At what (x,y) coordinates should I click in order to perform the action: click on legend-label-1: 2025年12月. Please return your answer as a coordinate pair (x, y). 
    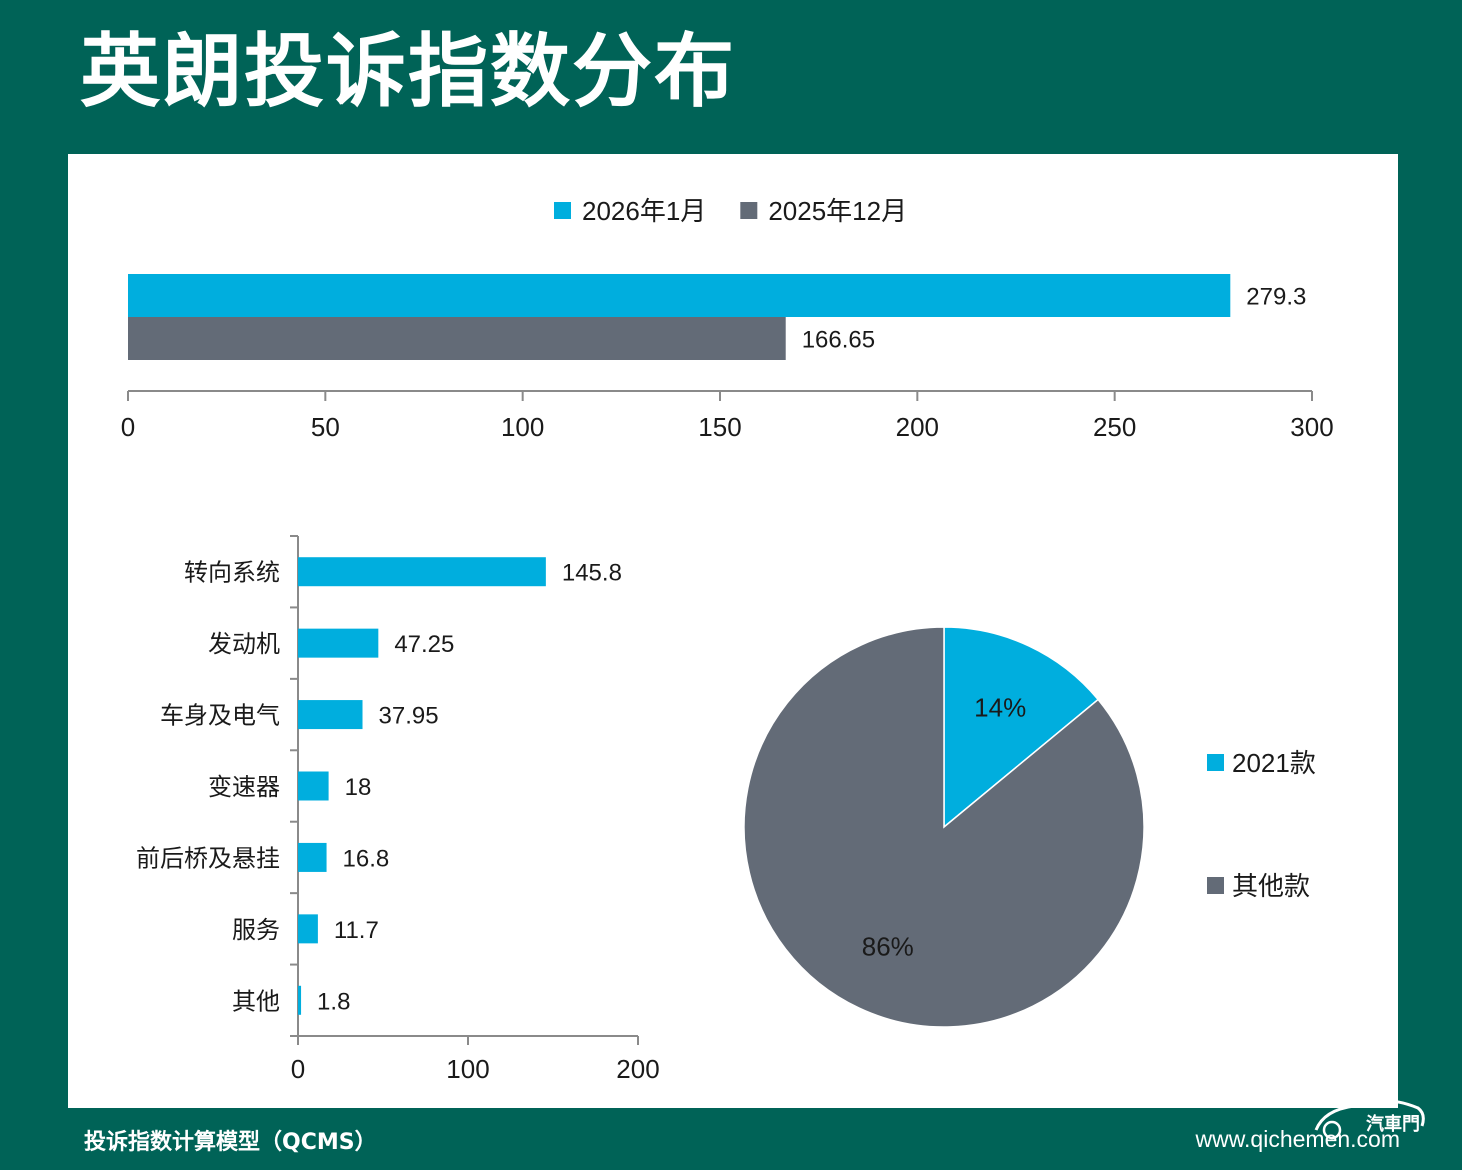
    Looking at the image, I should click on (837, 211).